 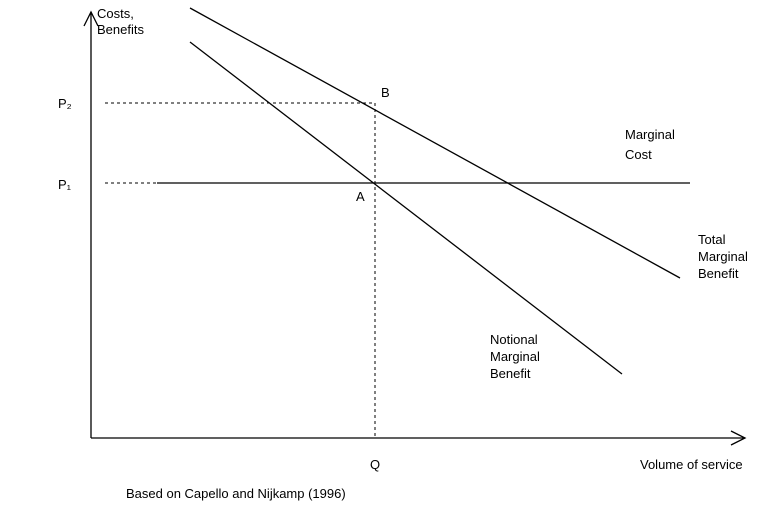 What do you see at coordinates (65, 184) in the screenshot?
I see `p1-label: P₁` at bounding box center [65, 184].